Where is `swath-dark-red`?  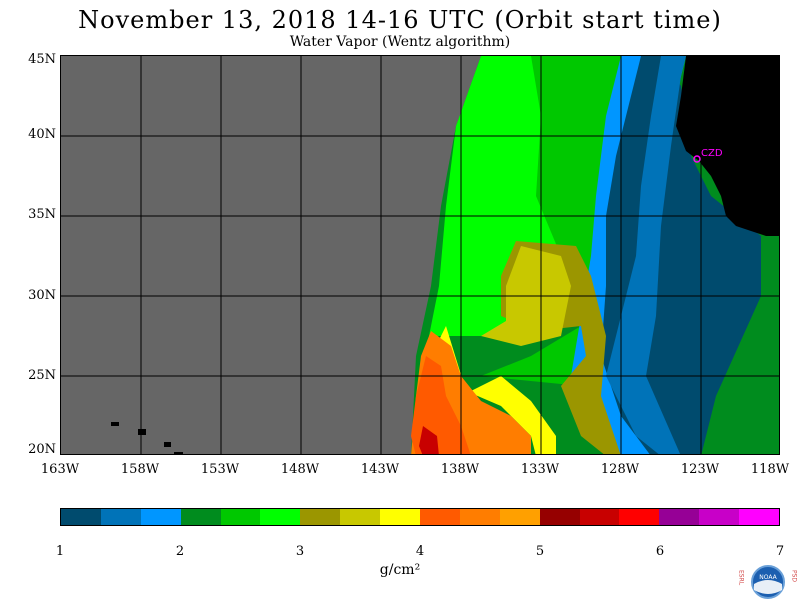
swath-dark-red is located at coordinates (429, 440).